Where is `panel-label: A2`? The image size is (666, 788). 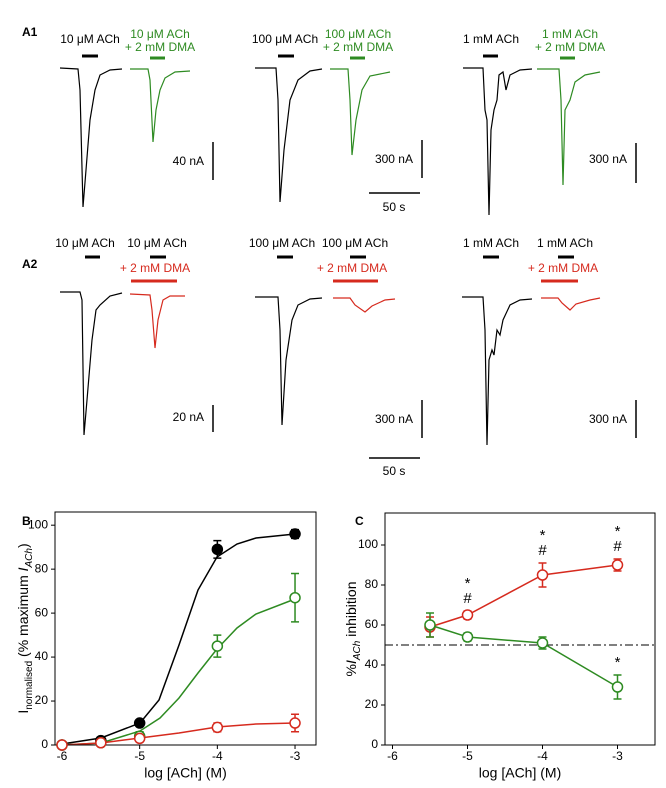
panel-label: A2 is located at coordinates (30, 264).